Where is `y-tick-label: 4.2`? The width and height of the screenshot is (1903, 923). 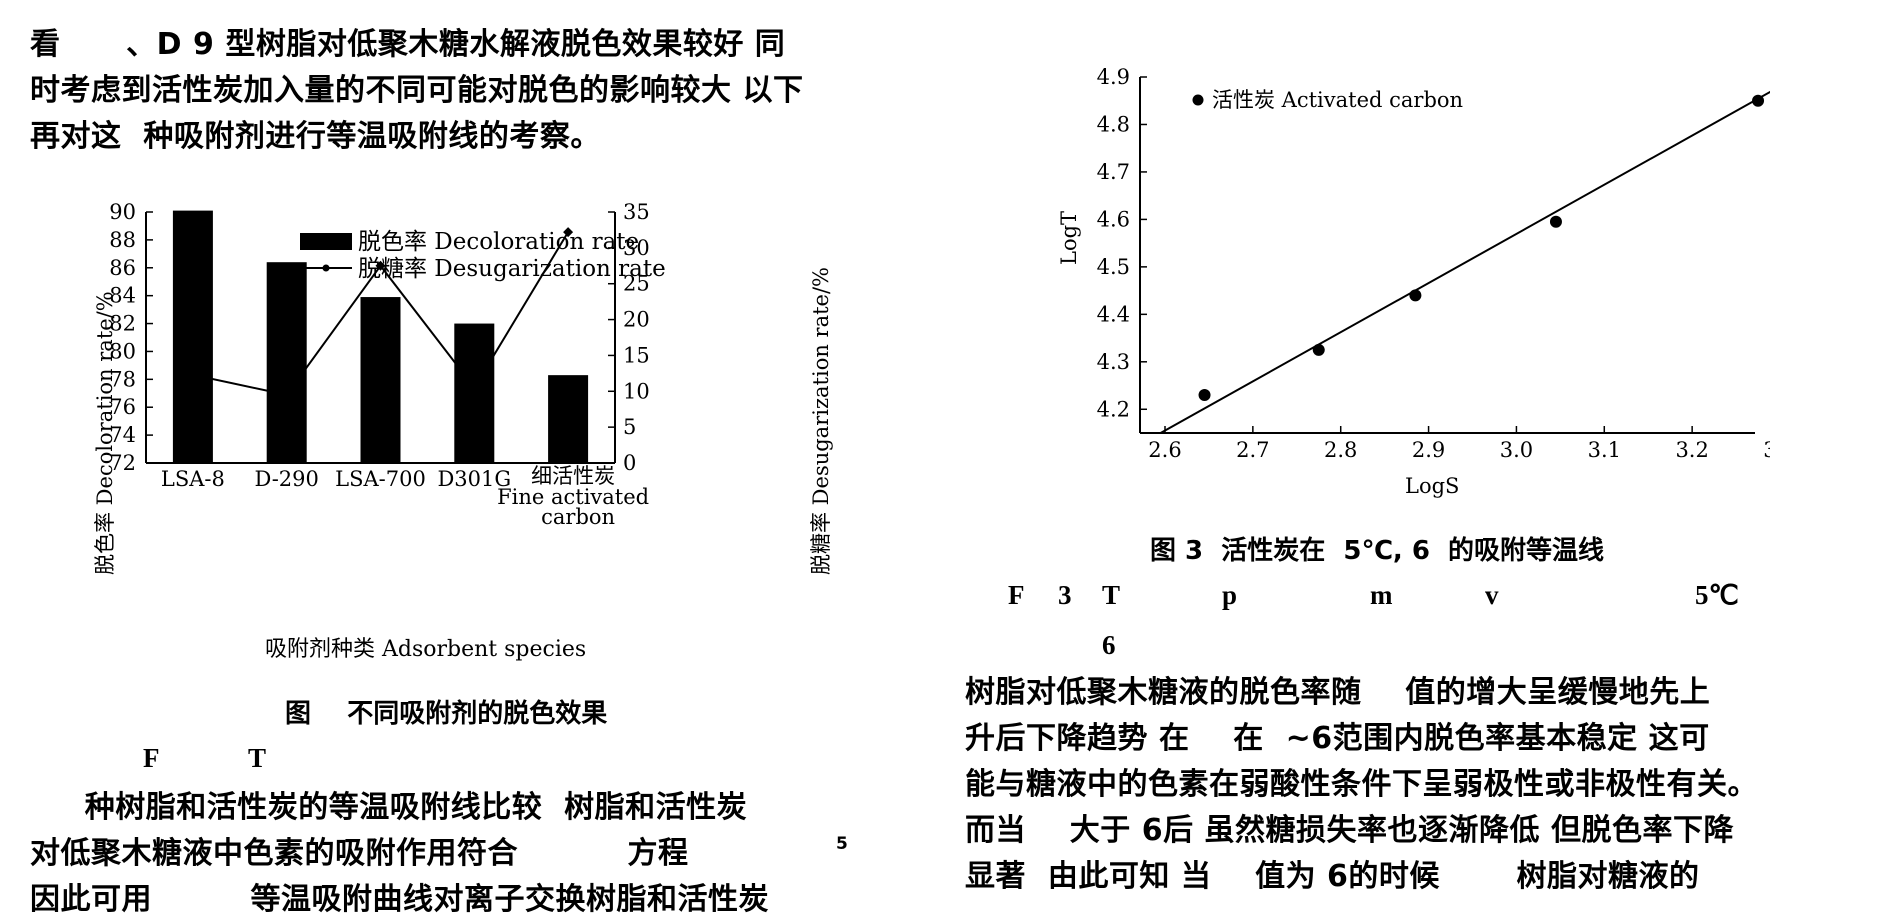 y-tick-label: 4.2 is located at coordinates (1113, 409).